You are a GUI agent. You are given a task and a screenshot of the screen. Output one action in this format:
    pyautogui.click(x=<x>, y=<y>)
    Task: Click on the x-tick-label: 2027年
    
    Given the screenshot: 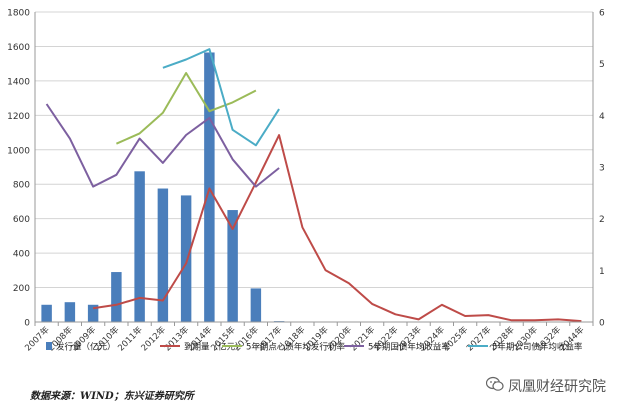 What is the action you would take?
    pyautogui.click(x=478, y=338)
    